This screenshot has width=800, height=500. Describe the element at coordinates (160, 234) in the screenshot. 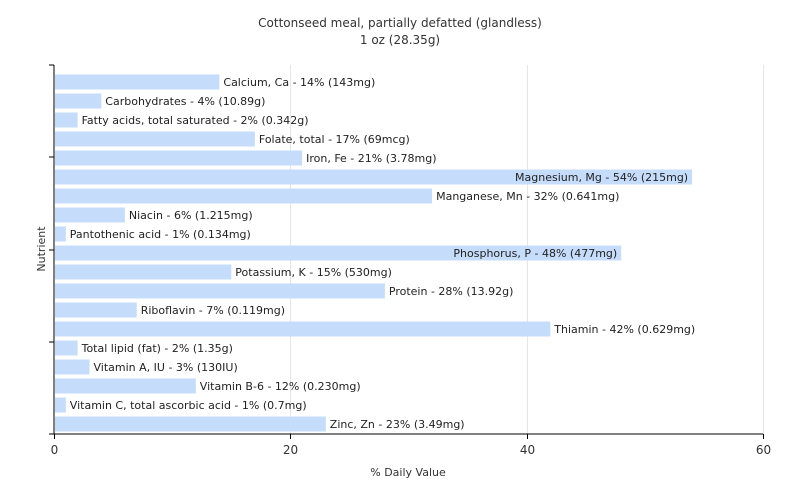

I see `bar-label: Pantothenic acid - 1% (0.134mg)` at that location.